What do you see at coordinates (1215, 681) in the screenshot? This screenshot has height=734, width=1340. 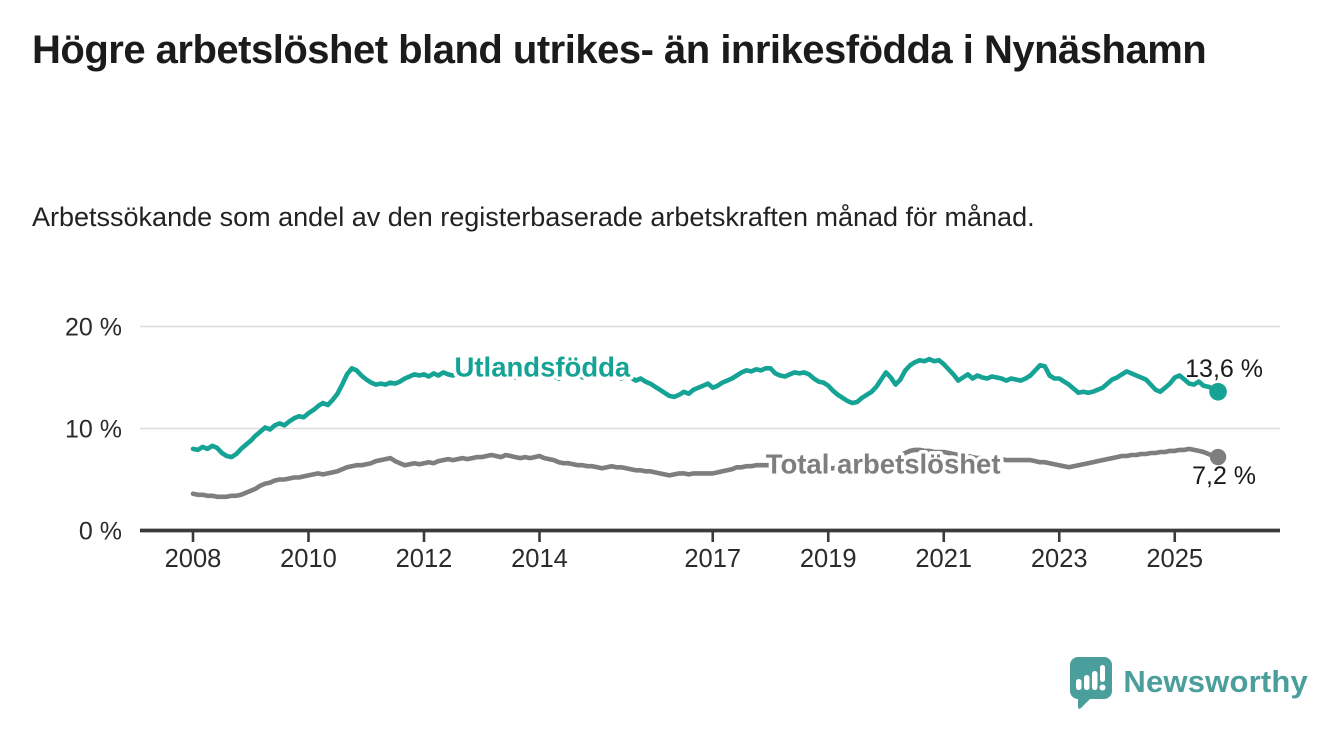 I see `newsworthy-logo-text: Newsworthy` at bounding box center [1215, 681].